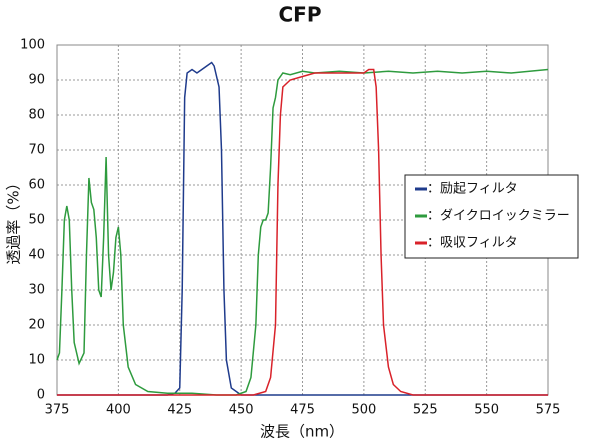 The height and width of the screenshot is (444, 600). What do you see at coordinates (41, 395) in the screenshot?
I see `y-tick-label: 0` at bounding box center [41, 395].